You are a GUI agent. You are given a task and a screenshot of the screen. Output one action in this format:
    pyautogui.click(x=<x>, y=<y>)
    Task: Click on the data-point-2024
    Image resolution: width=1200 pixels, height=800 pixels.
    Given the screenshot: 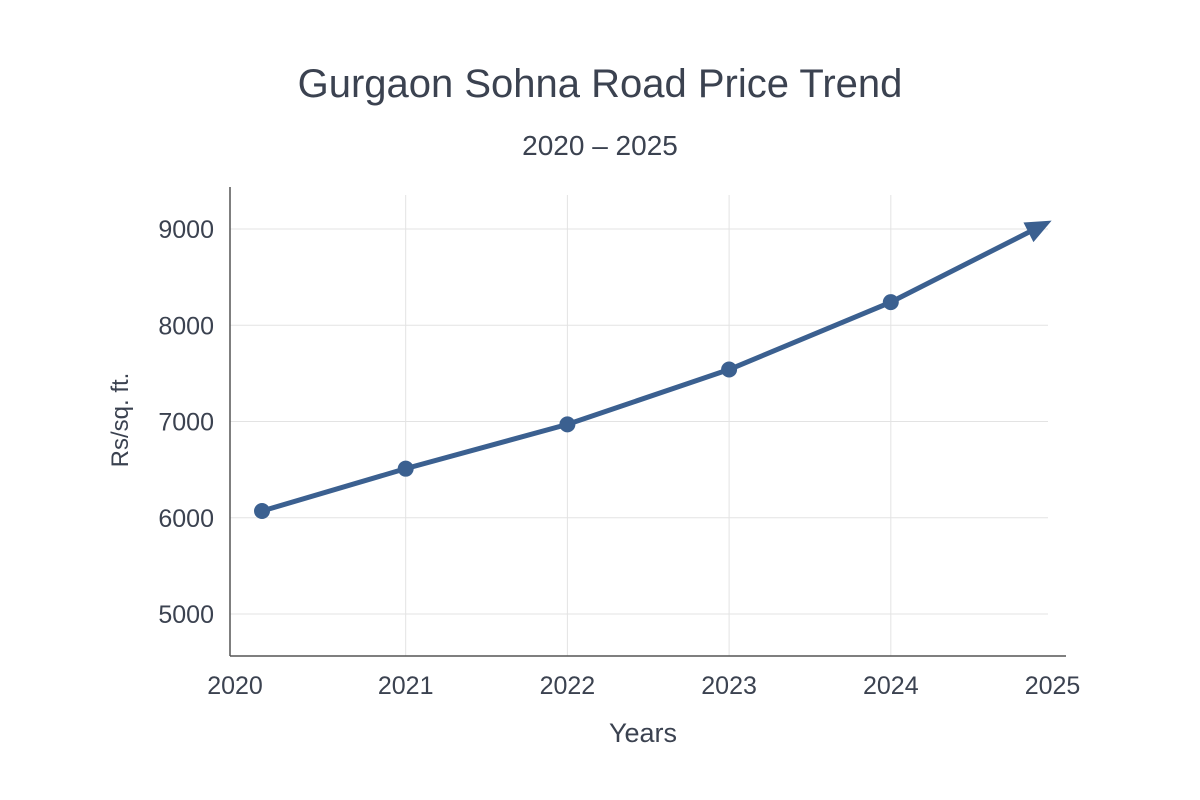 What is the action you would take?
    pyautogui.click(x=890, y=302)
    